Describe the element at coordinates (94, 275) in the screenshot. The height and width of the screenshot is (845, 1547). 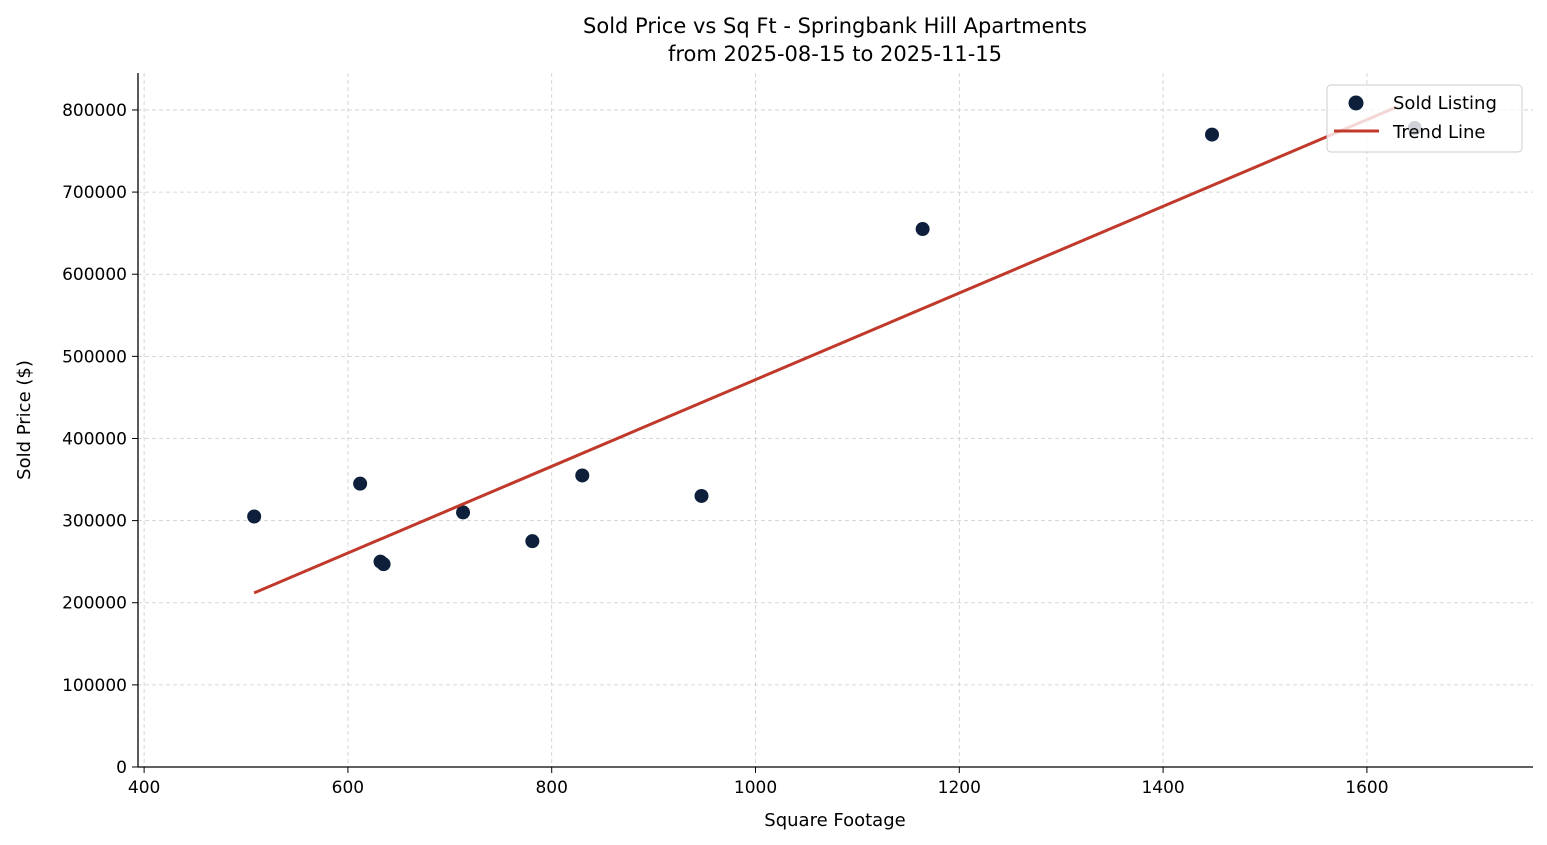
I see `y-tick-label: 600000` at that location.